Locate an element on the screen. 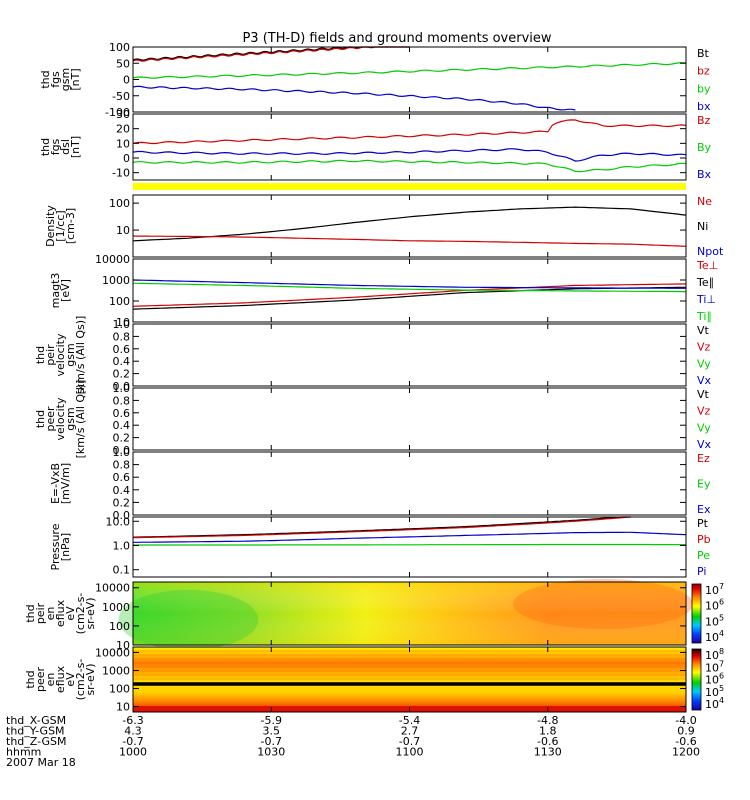 This screenshot has height=800, width=750. y-axis-label-line: fgs is located at coordinates (55, 79).